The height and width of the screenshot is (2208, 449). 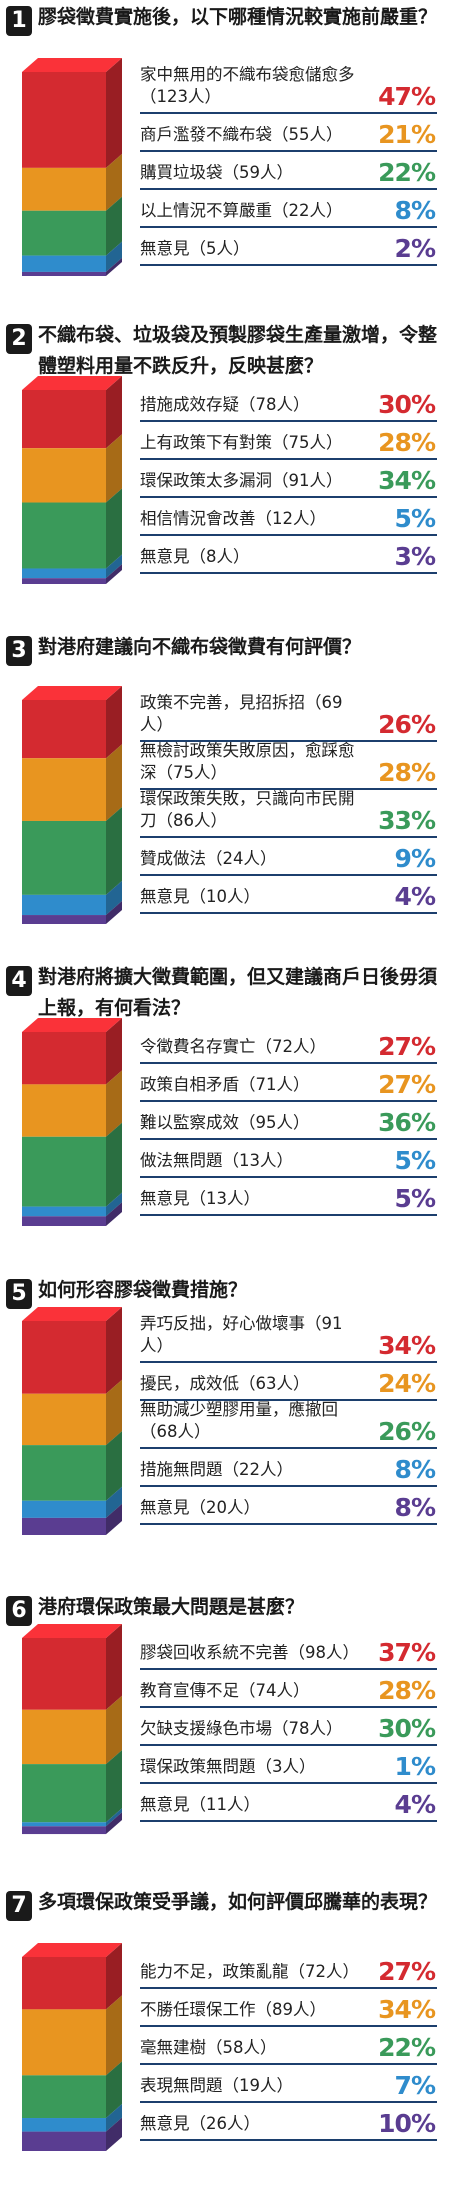 What do you see at coordinates (407, 820) in the screenshot?
I see `answer-percentage: 33%` at bounding box center [407, 820].